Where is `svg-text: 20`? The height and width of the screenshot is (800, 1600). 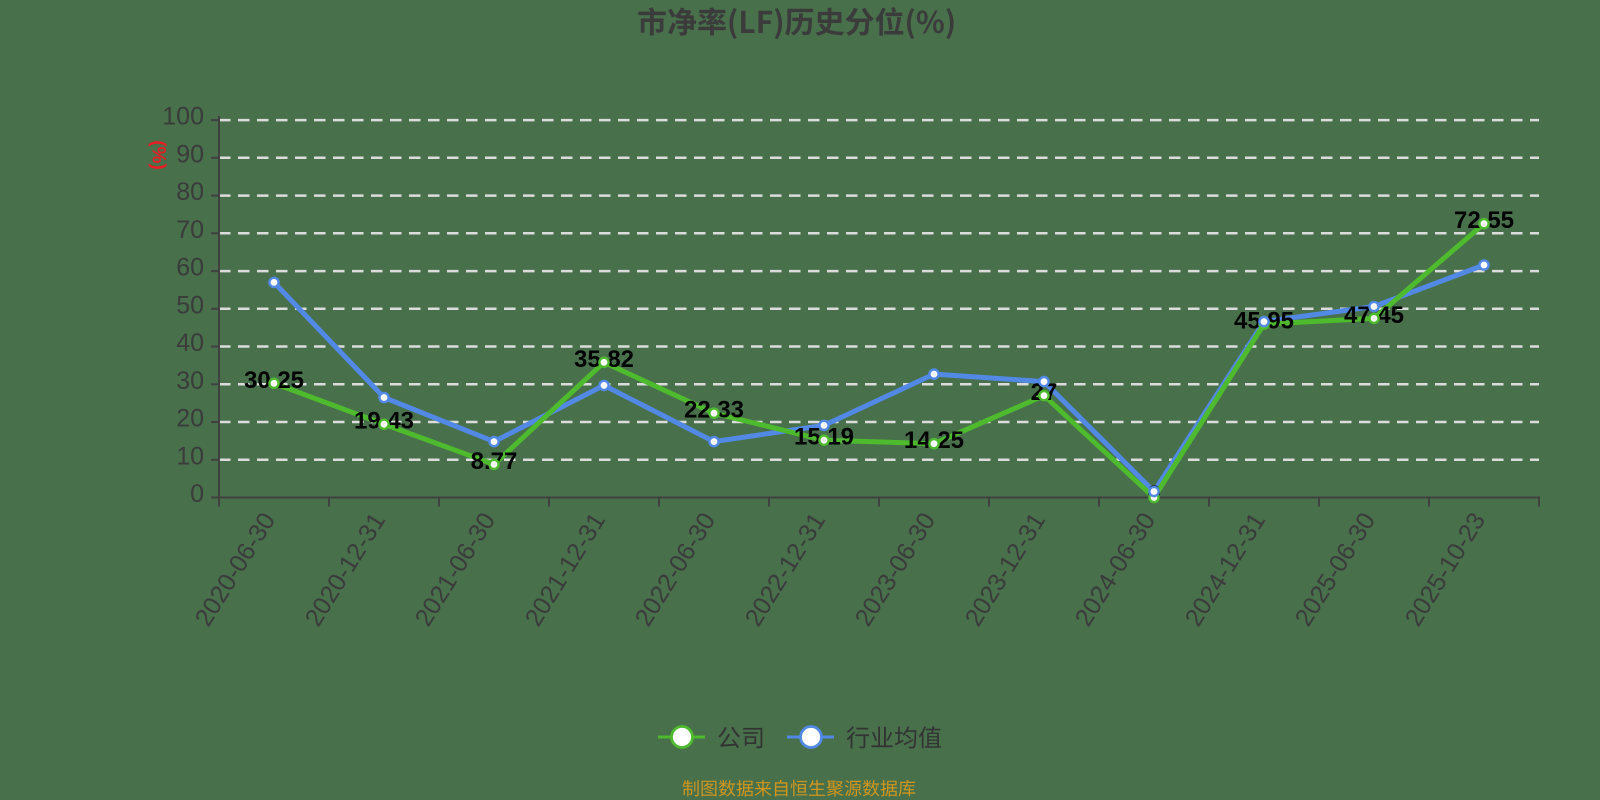
svg-text: 20 is located at coordinates (190, 419).